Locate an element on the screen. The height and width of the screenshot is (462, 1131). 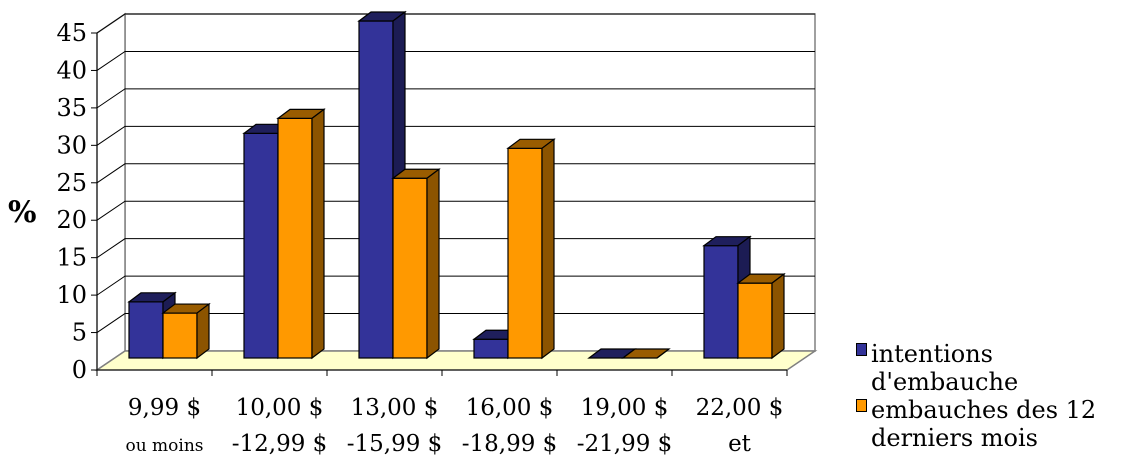
legend-item-series-1: intentions d'embauche is located at coordinates (992, 368).